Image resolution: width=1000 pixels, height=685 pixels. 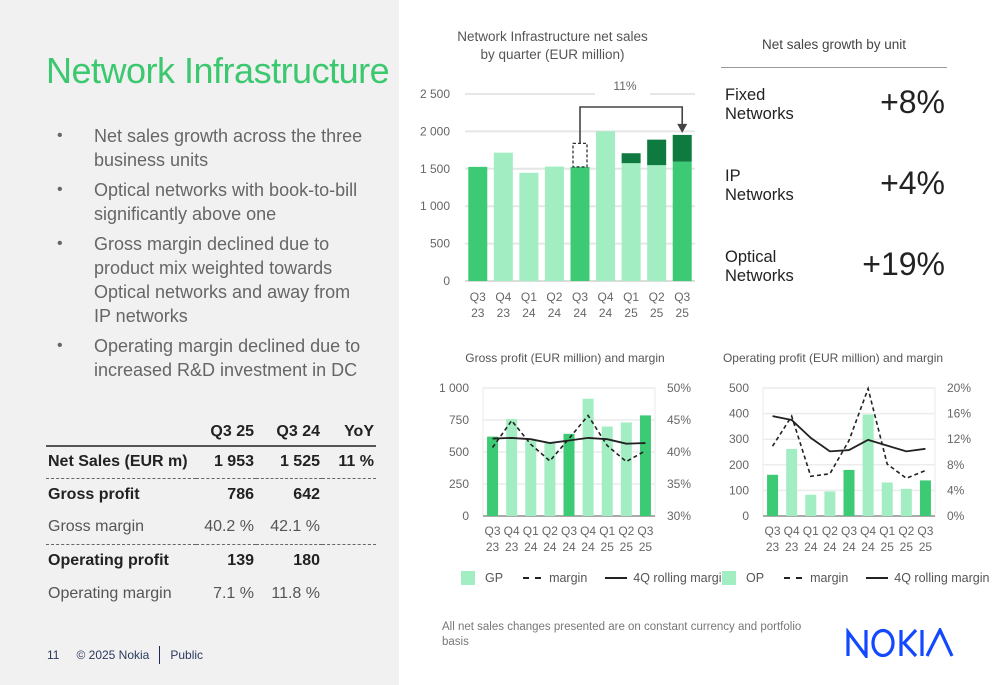 What do you see at coordinates (121, 528) in the screenshot?
I see `row-label: Gross margin` at bounding box center [121, 528].